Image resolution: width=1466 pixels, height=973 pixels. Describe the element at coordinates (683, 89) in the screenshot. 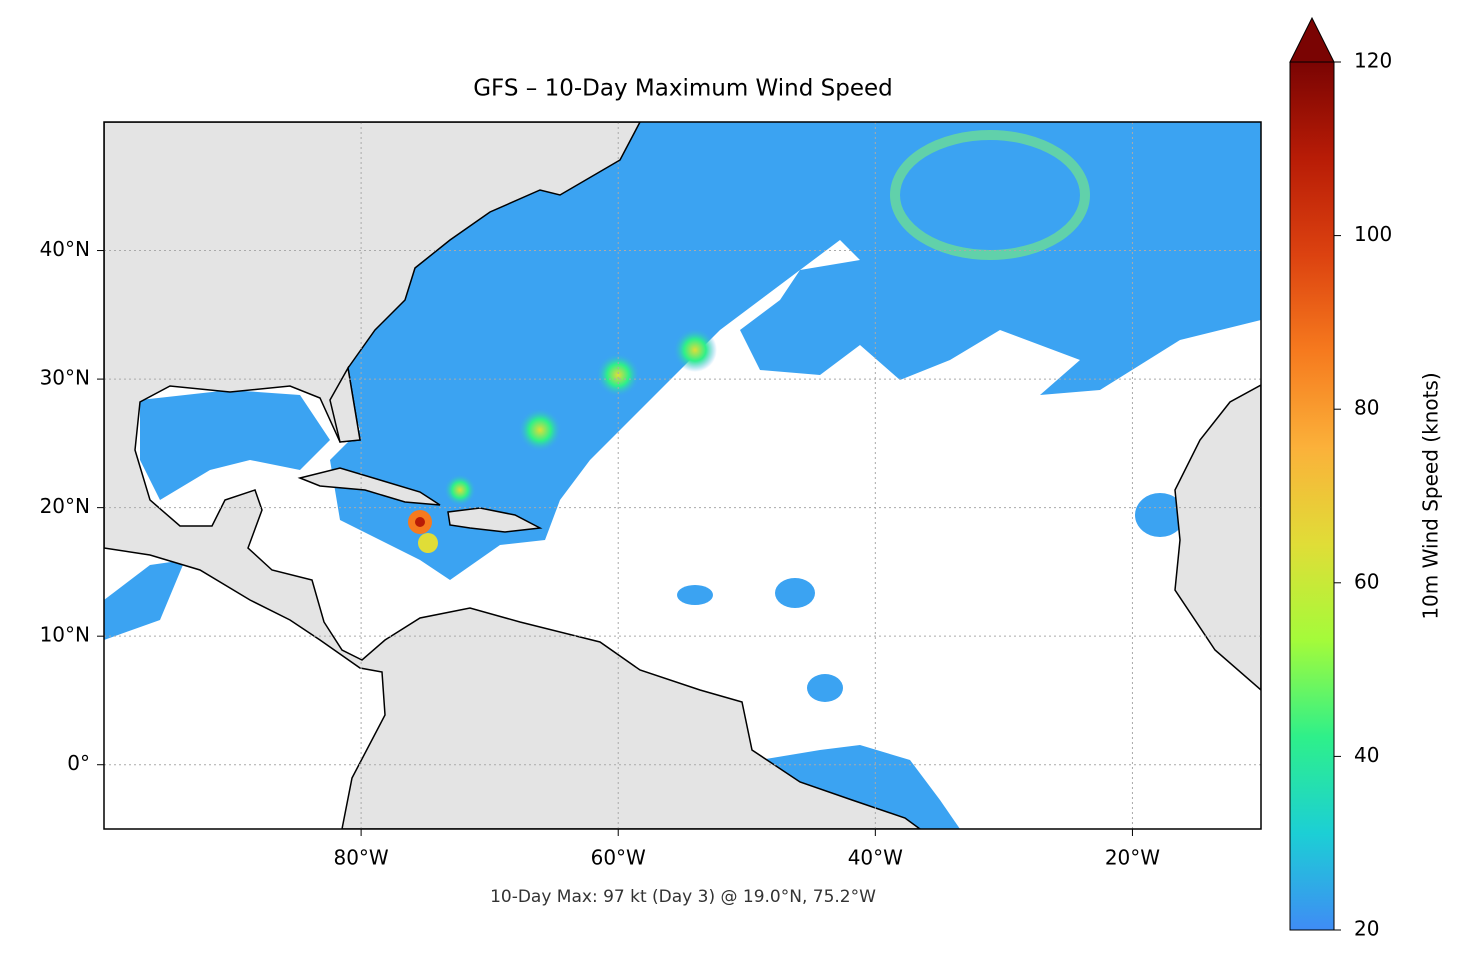

I see `chart-title: GFS – 10-Day Maximum Wind Speed` at that location.